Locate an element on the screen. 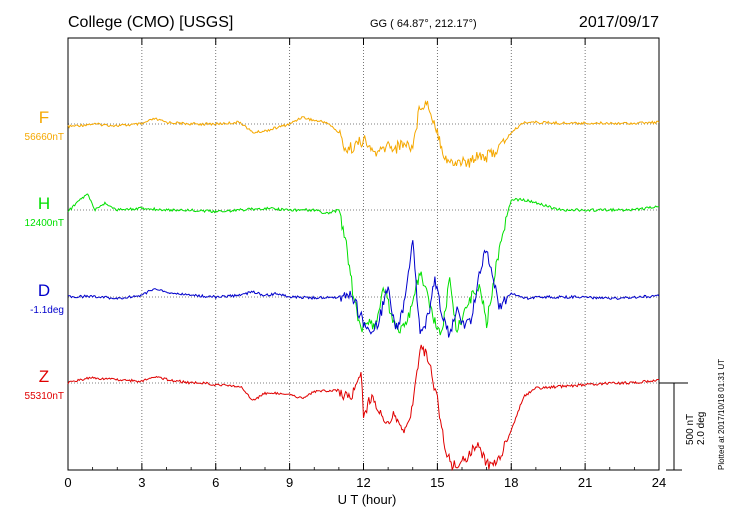 This screenshot has height=520, width=730. series-line-F is located at coordinates (363, 134).